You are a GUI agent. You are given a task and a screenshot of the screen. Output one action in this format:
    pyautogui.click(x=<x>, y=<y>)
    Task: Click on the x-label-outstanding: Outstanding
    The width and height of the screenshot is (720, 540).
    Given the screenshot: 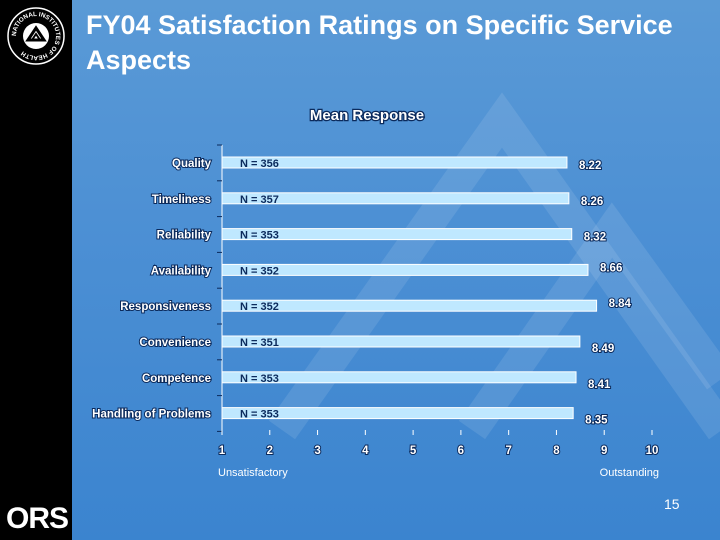 What is the action you would take?
    pyautogui.click(x=629, y=473)
    